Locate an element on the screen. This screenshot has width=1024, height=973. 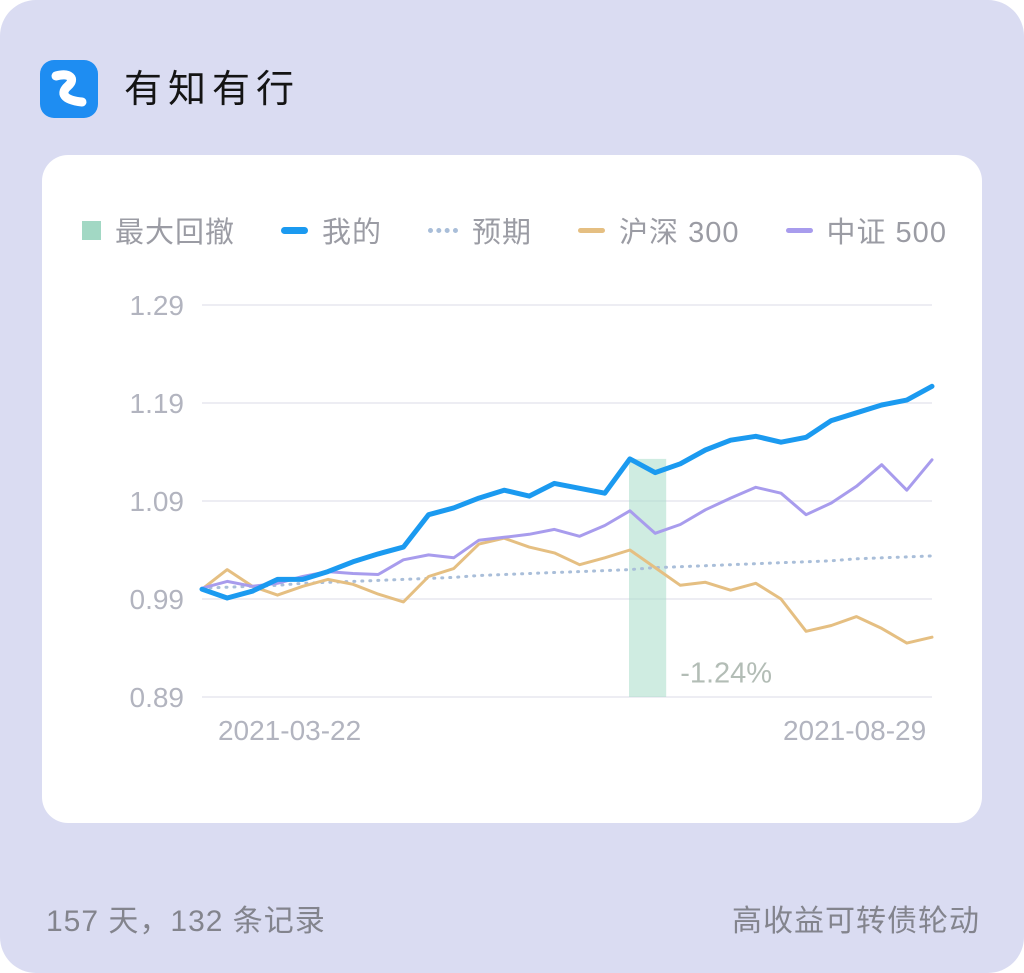
legend-item-csi500: 中证 500 is located at coordinates (866, 230).